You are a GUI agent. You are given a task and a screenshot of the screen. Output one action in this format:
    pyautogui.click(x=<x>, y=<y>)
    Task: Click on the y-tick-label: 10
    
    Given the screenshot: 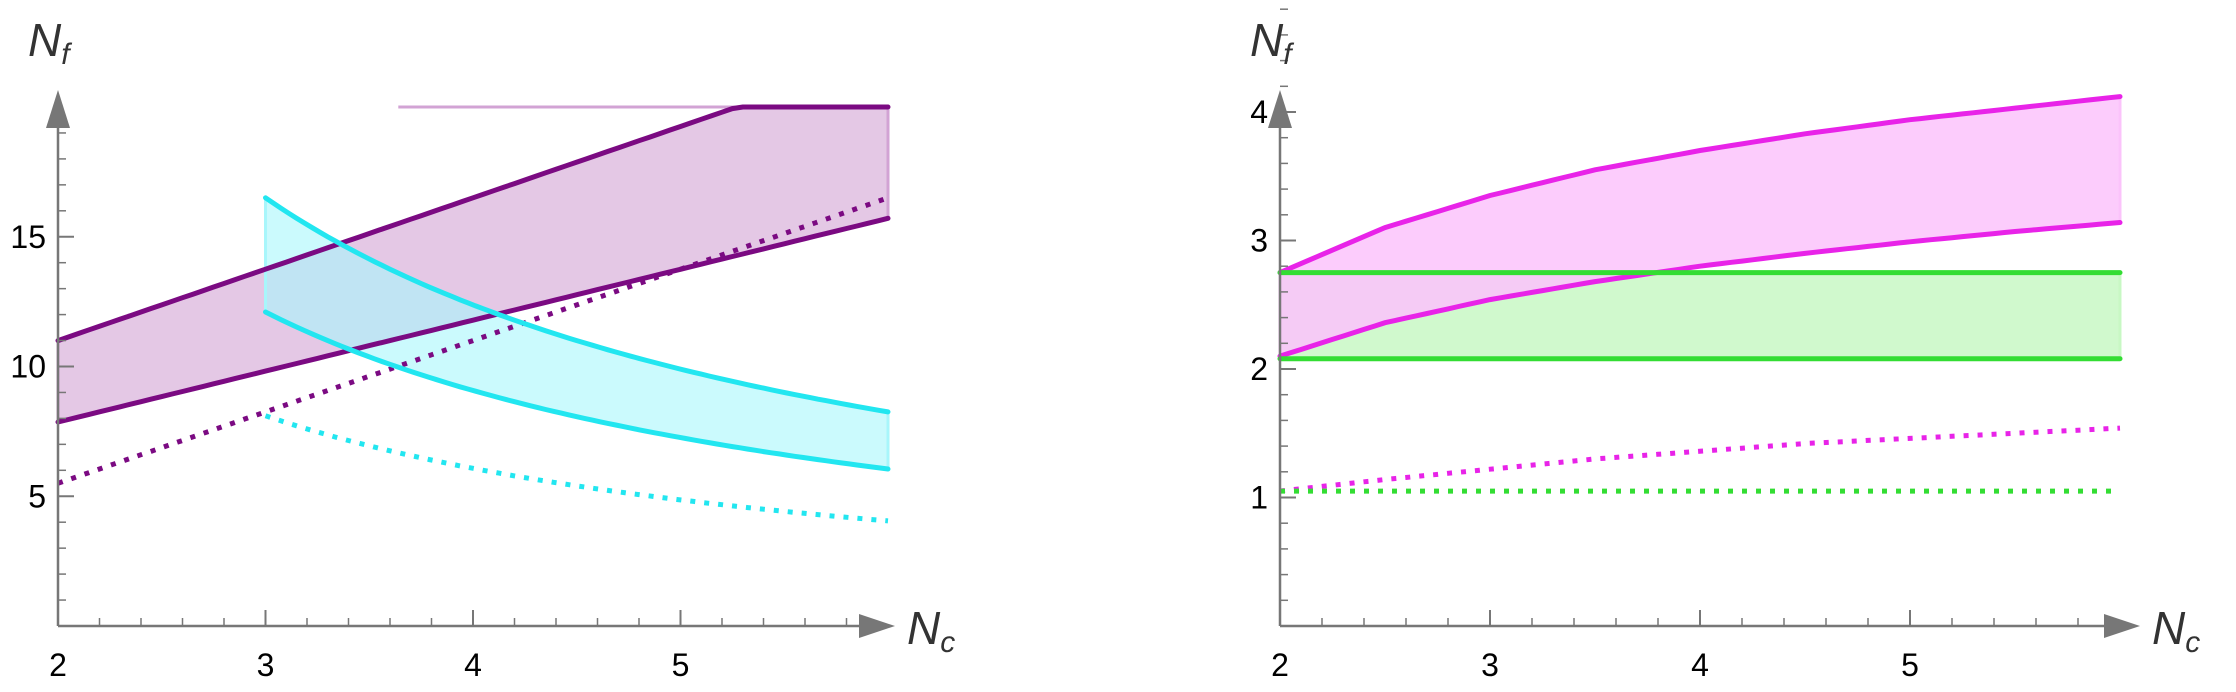 What is the action you would take?
    pyautogui.click(x=28, y=367)
    